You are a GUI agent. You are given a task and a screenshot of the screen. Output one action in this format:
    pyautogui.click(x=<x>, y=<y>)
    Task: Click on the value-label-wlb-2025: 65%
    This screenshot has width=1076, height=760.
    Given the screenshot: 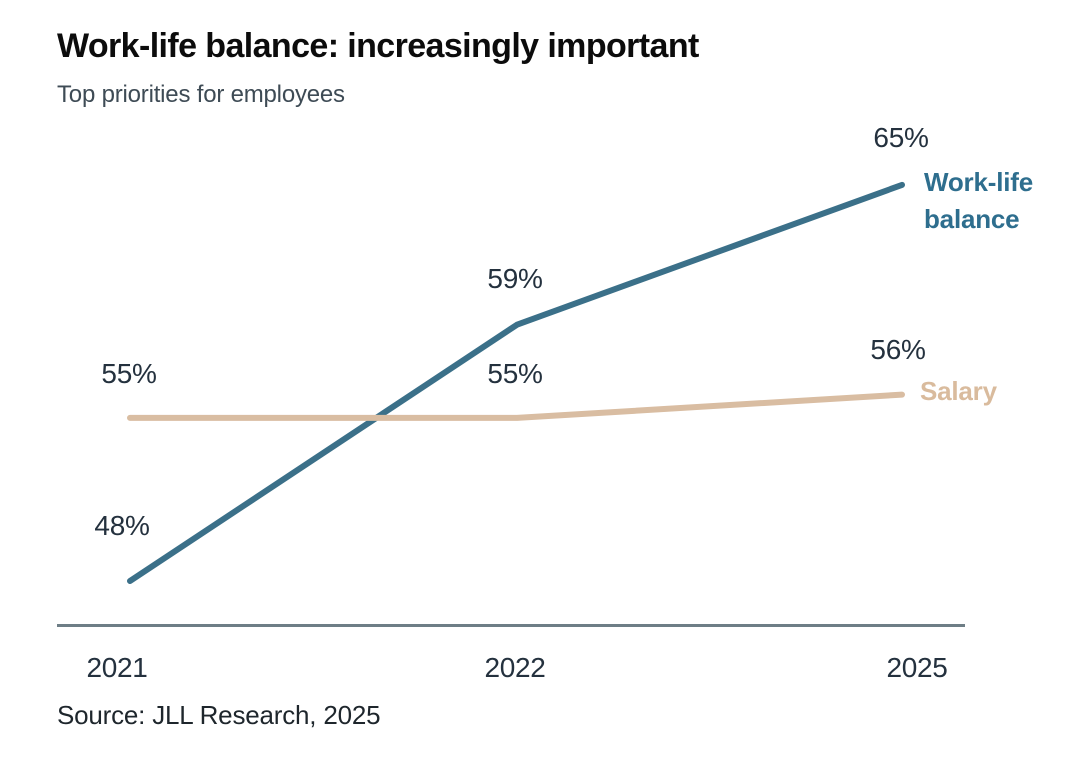 What is the action you would take?
    pyautogui.click(x=901, y=137)
    